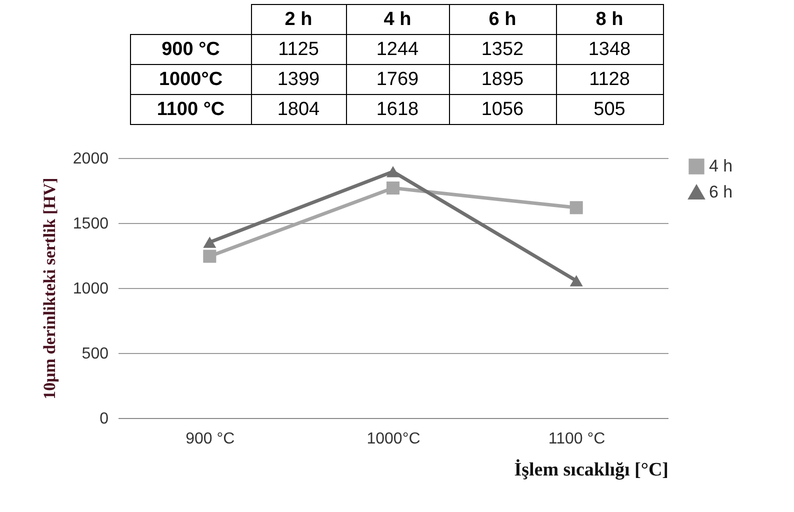 The image size is (794, 512). Describe the element at coordinates (609, 49) in the screenshot. I see `text: 1348` at that location.